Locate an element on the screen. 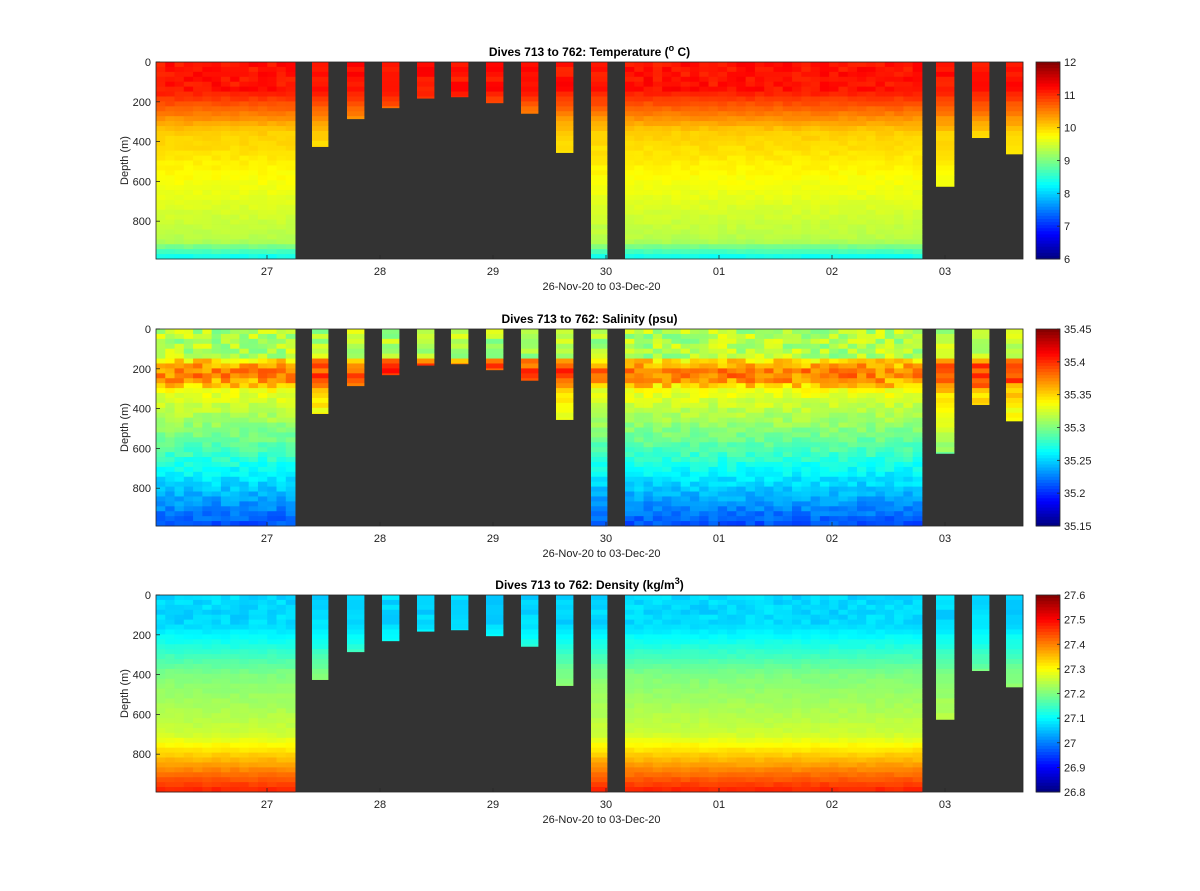 This screenshot has height=891, width=1200. title-main: Dives 713 to 762: Temperature ( is located at coordinates (579, 52).